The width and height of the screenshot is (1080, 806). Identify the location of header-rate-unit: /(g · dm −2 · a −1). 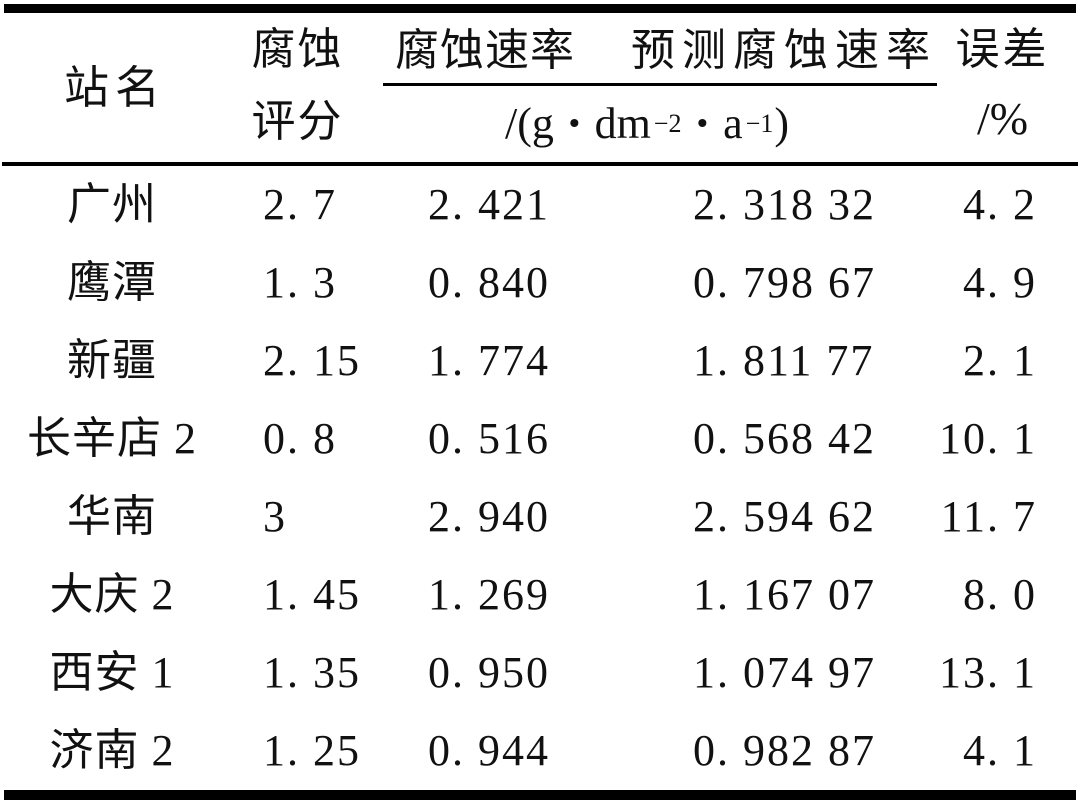
(660, 124).